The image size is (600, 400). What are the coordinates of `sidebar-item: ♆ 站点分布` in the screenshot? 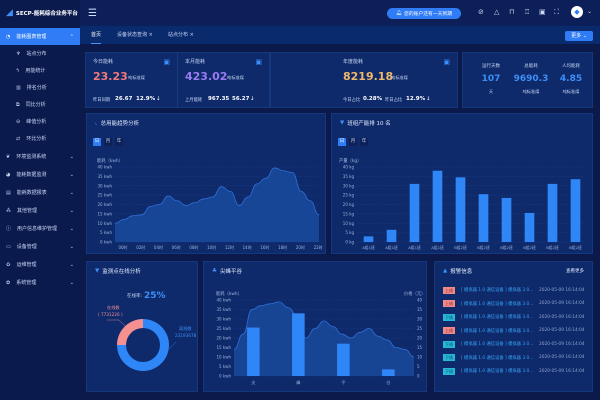 It's located at (40, 53).